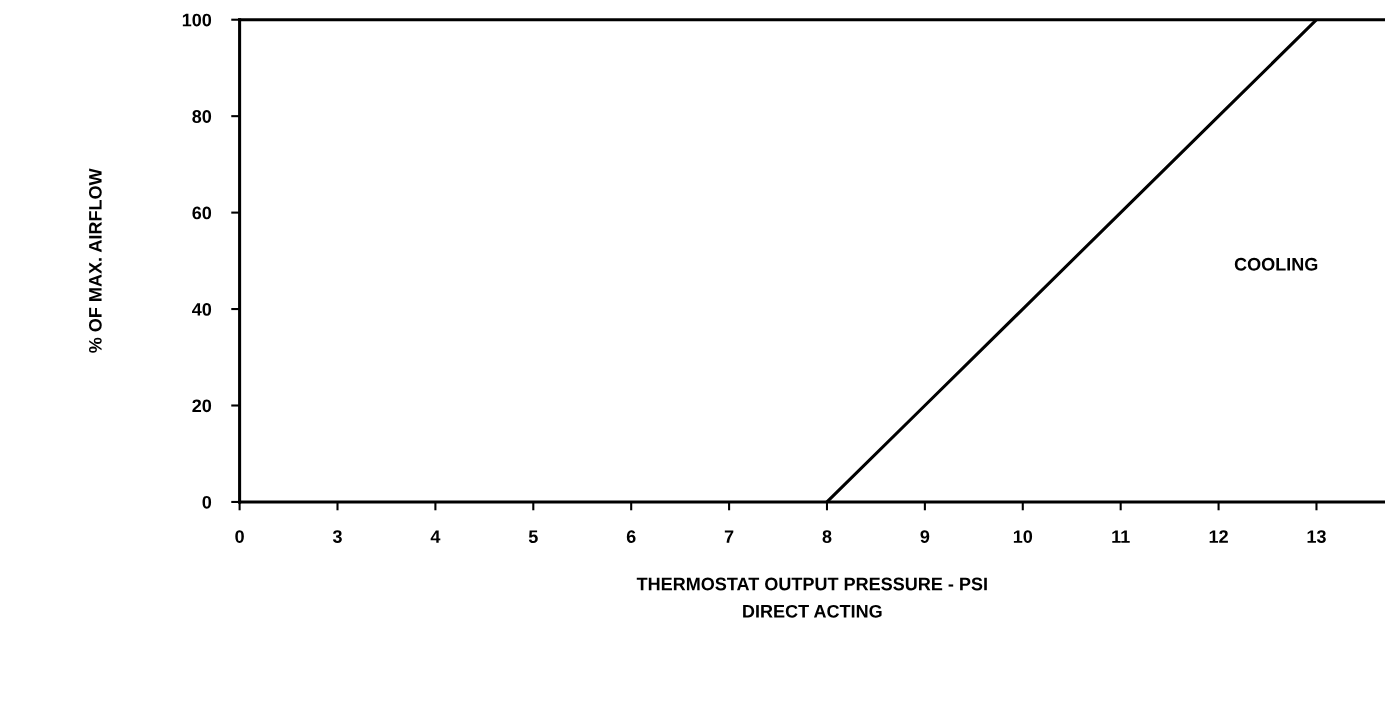 The image size is (1385, 704). What do you see at coordinates (95, 260) in the screenshot?
I see `y-axis-title: % OF MAX. AIRFLOW` at bounding box center [95, 260].